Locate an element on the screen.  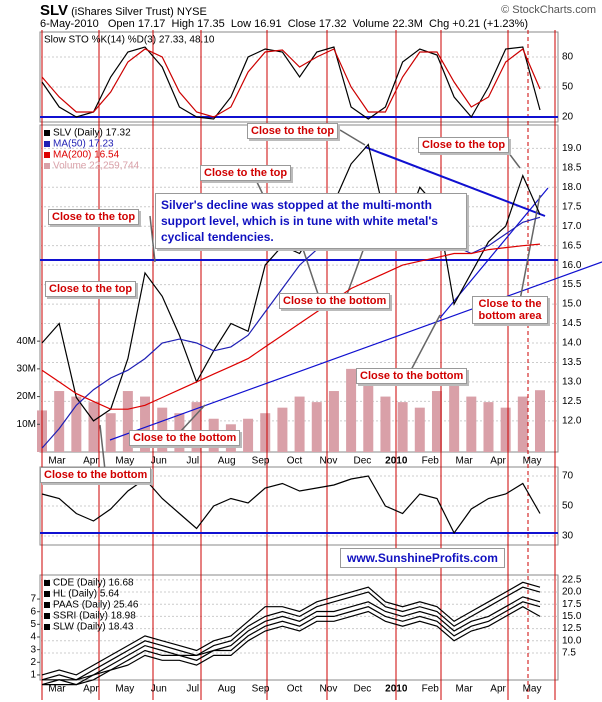
legend-label: MA(50) 17.23 is located at coordinates (83, 144).